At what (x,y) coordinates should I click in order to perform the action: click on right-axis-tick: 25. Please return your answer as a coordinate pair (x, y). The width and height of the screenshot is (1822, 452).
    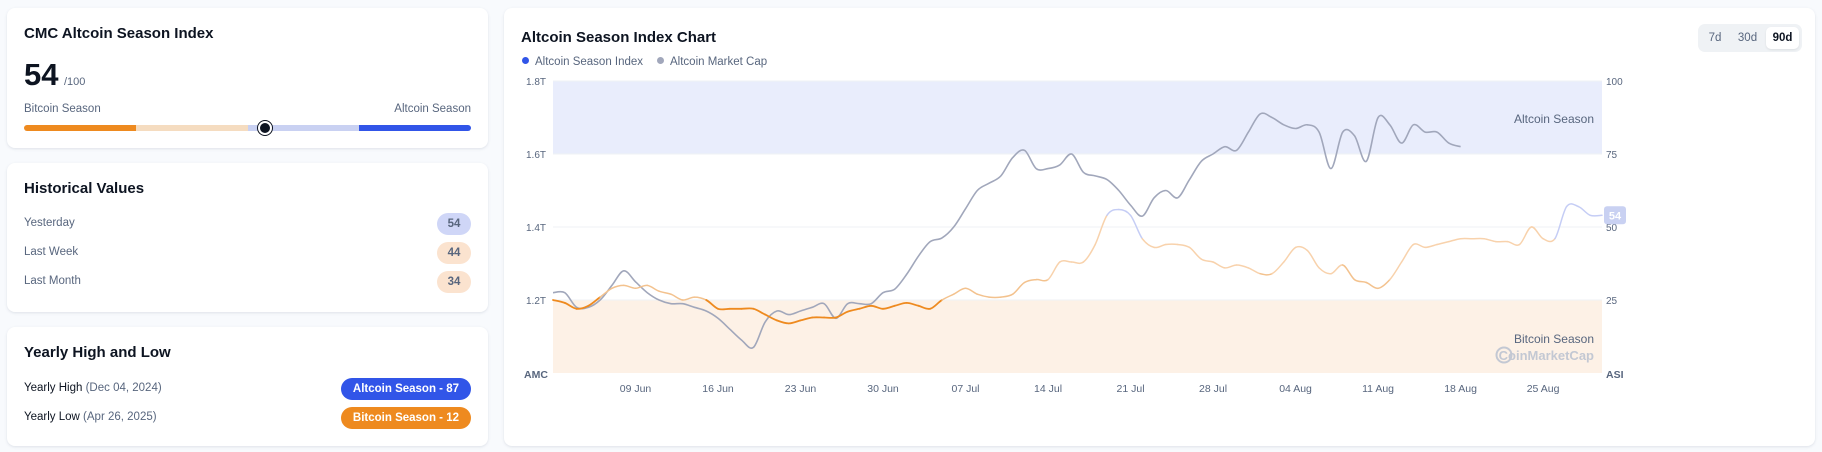
    Looking at the image, I should click on (1612, 301).